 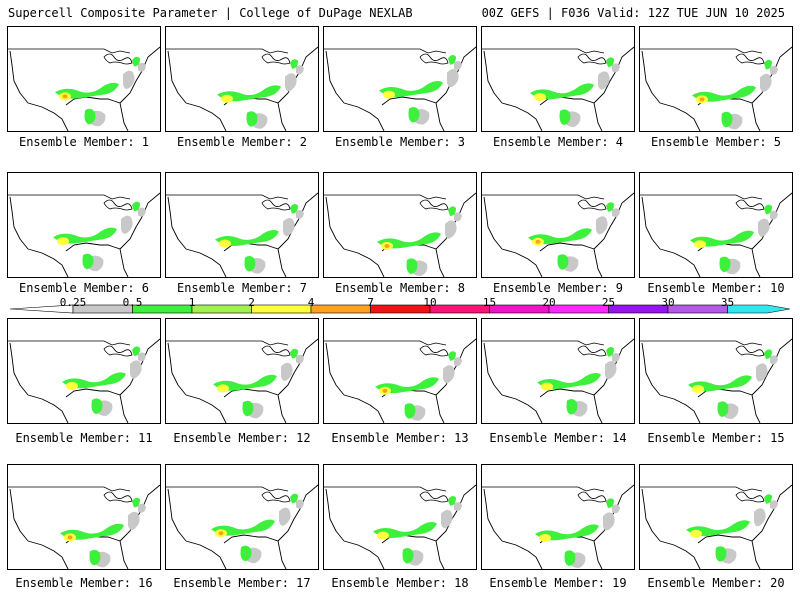 I want to click on member-label: Ensemble Member: 3, so click(x=400, y=142).